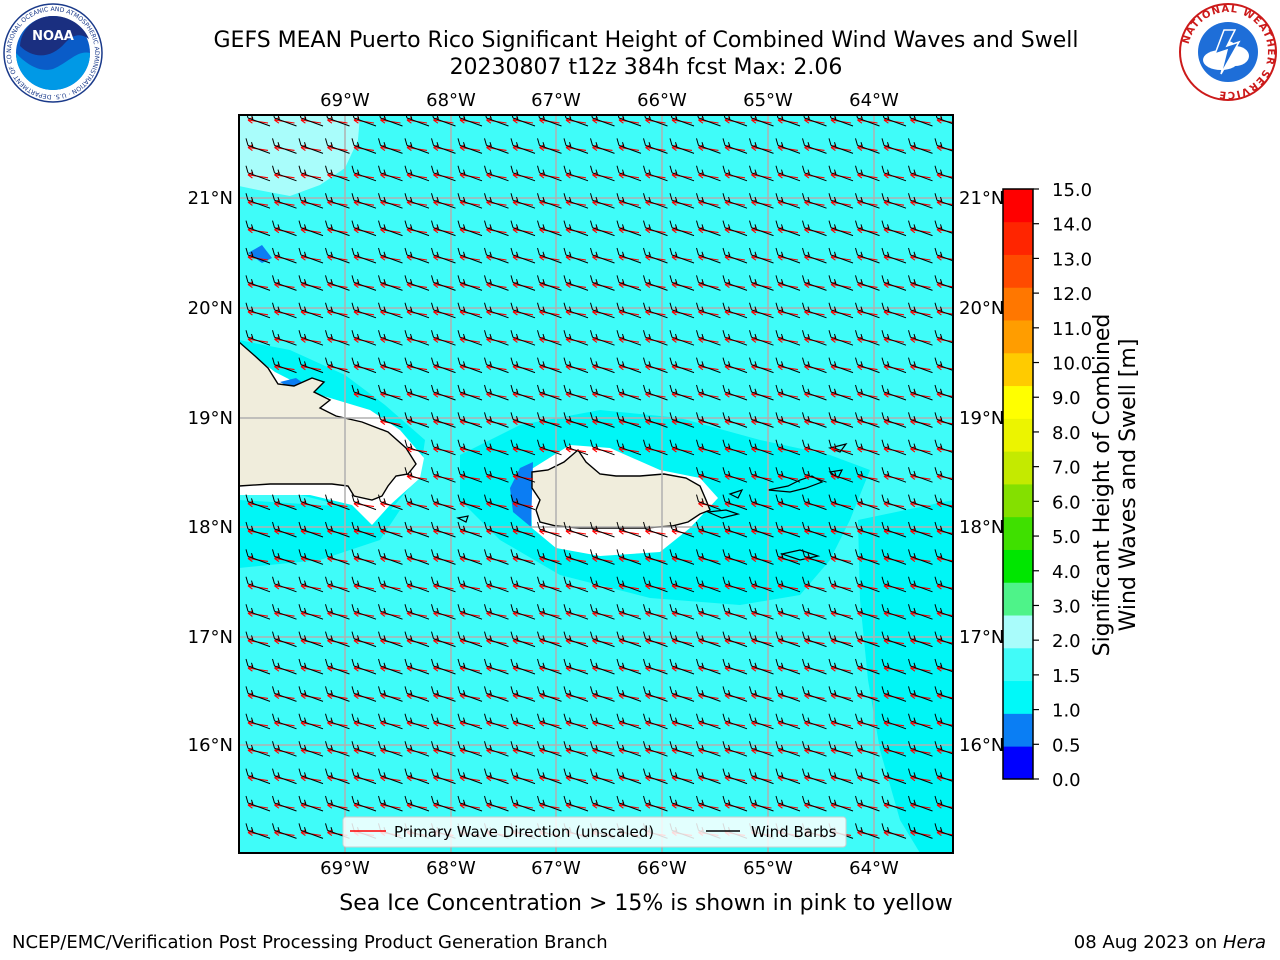 This screenshot has height=960, width=1280. I want to click on low-wave-patch-north, so click(260, 254).